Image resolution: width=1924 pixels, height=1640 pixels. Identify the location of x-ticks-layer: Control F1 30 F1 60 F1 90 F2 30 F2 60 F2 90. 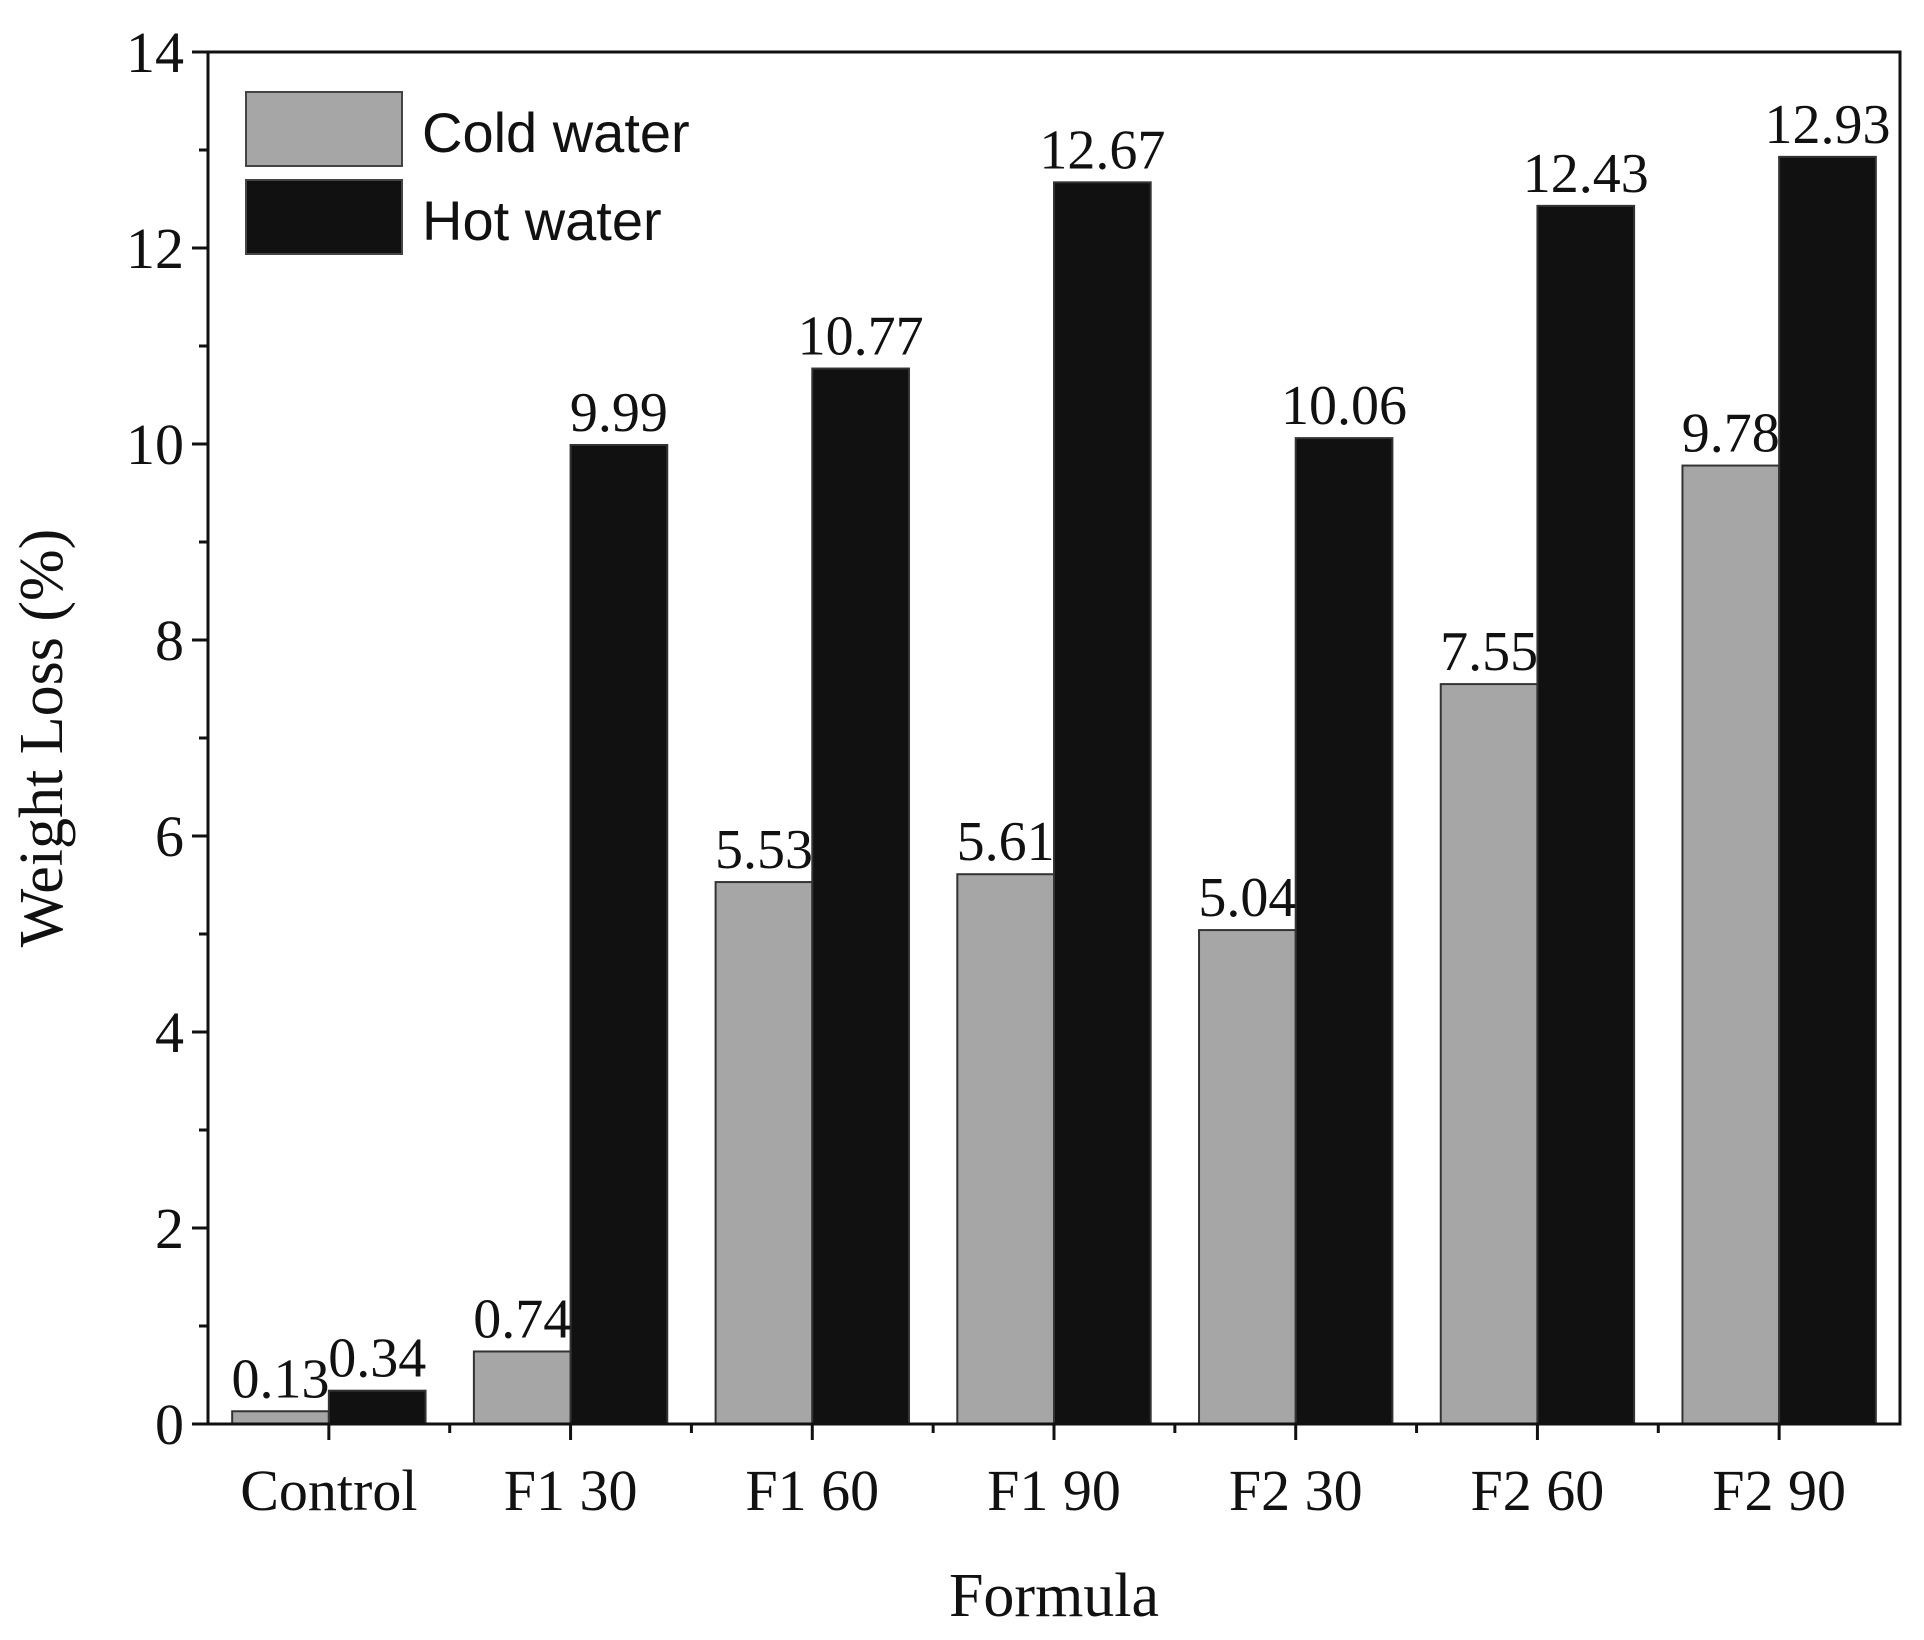
(1043, 1473).